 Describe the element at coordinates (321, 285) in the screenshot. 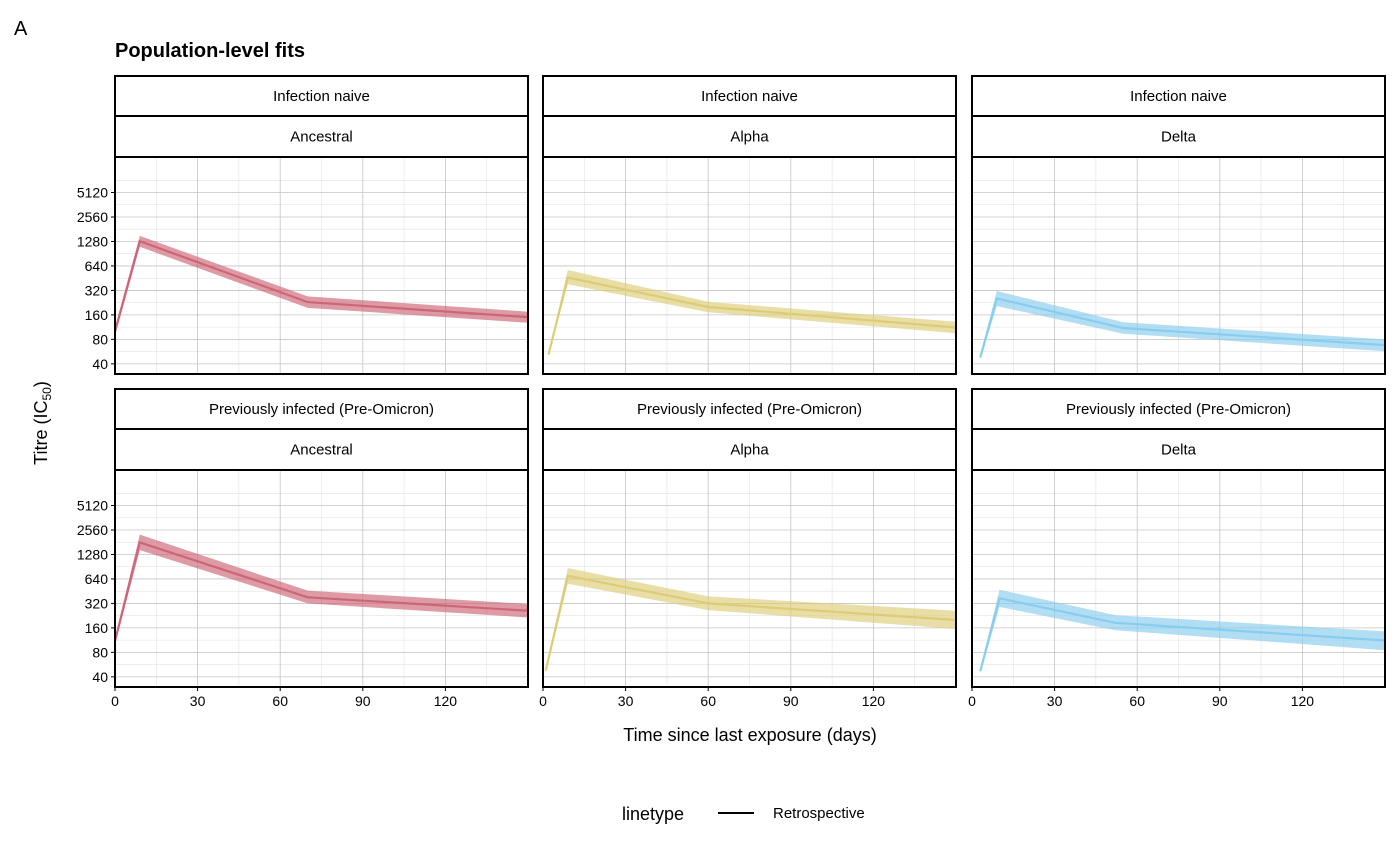

I see `fit-line-infection-naive-ancestral` at that location.